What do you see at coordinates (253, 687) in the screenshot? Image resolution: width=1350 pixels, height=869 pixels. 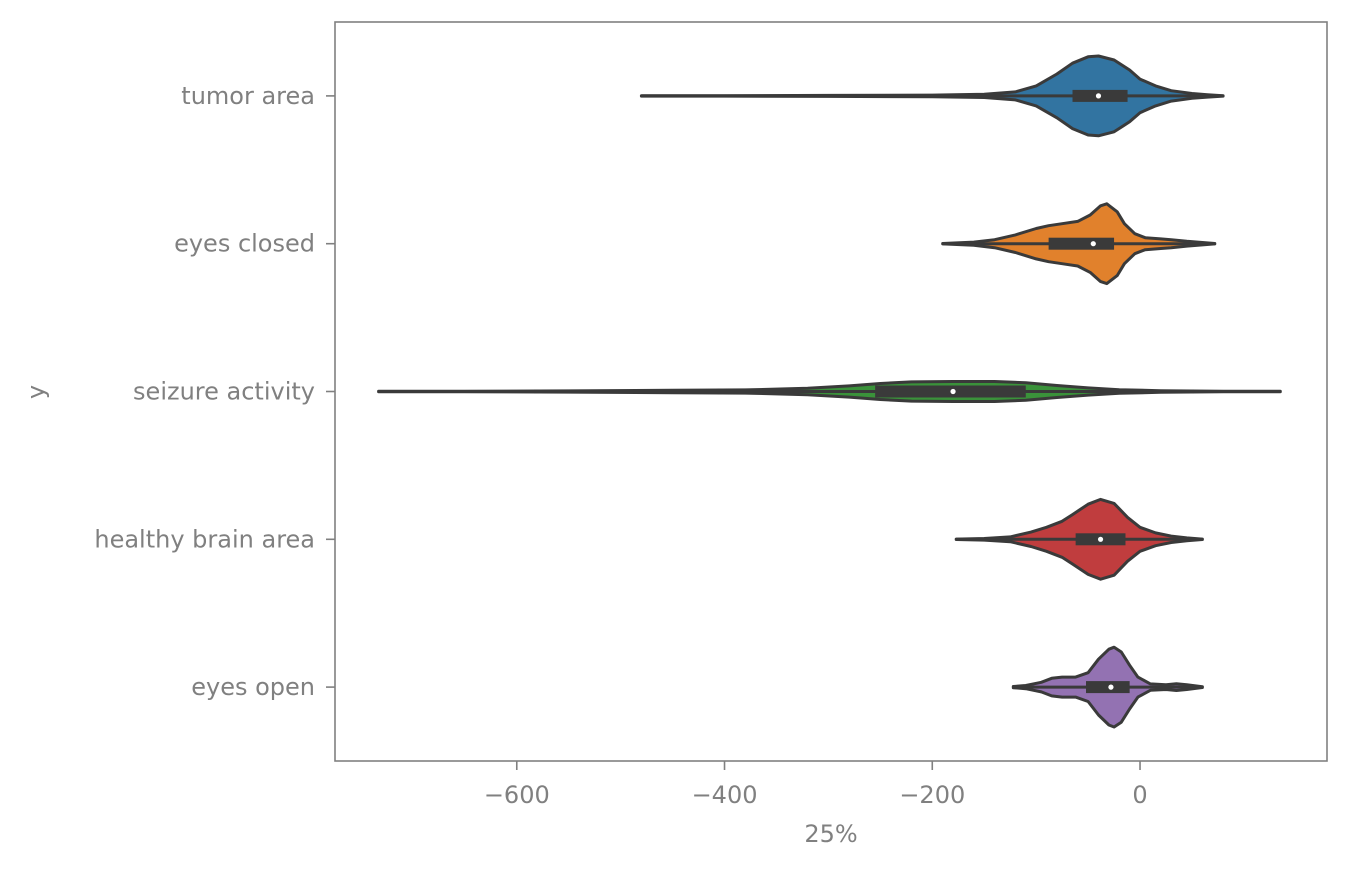 I see `y-tick-label: eyes open` at bounding box center [253, 687].